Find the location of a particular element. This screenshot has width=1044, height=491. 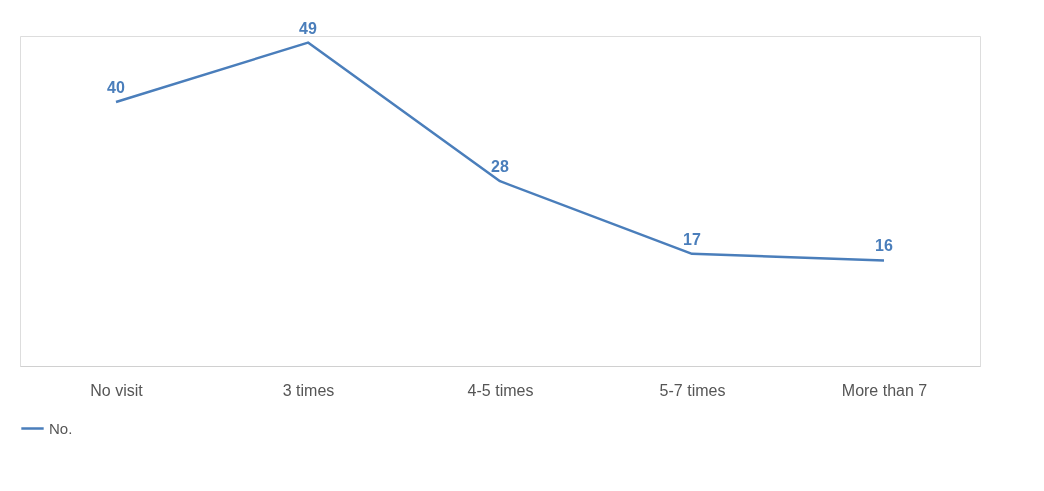

data-label: 40 is located at coordinates (116, 87).